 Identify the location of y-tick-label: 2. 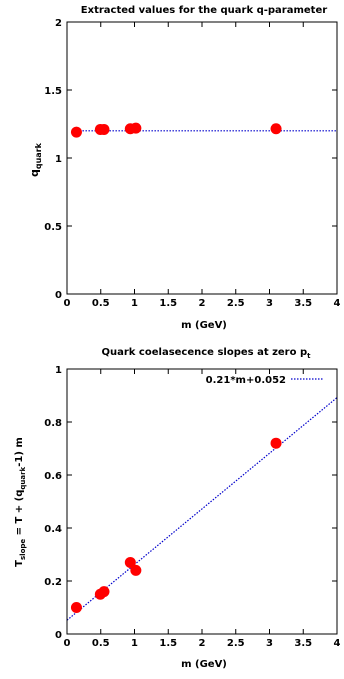
(58, 23).